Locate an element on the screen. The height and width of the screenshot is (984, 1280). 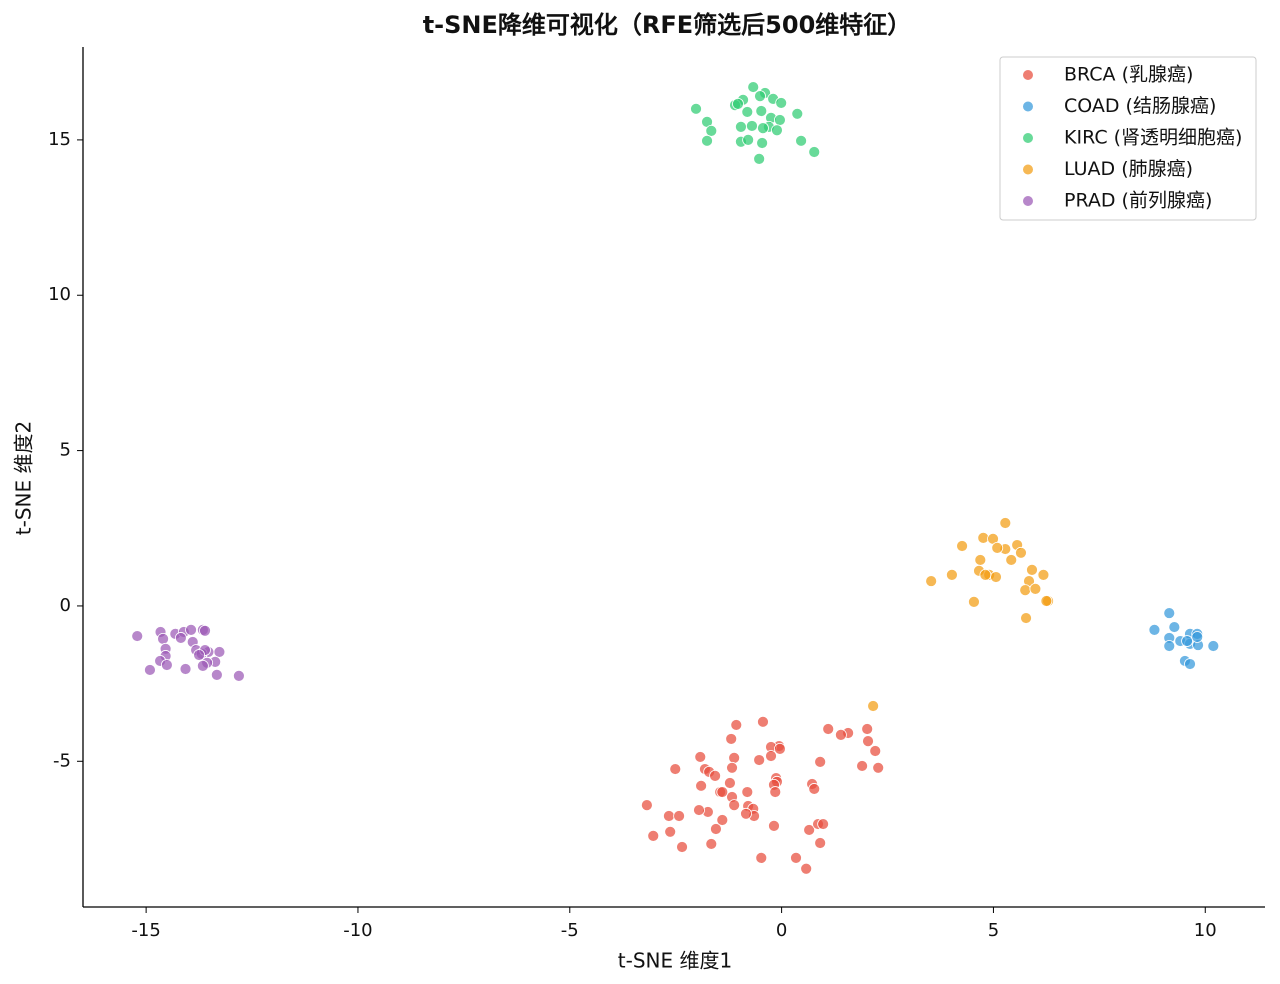
y-axis-label: t-SNE 维度2 is located at coordinates (24, 478).